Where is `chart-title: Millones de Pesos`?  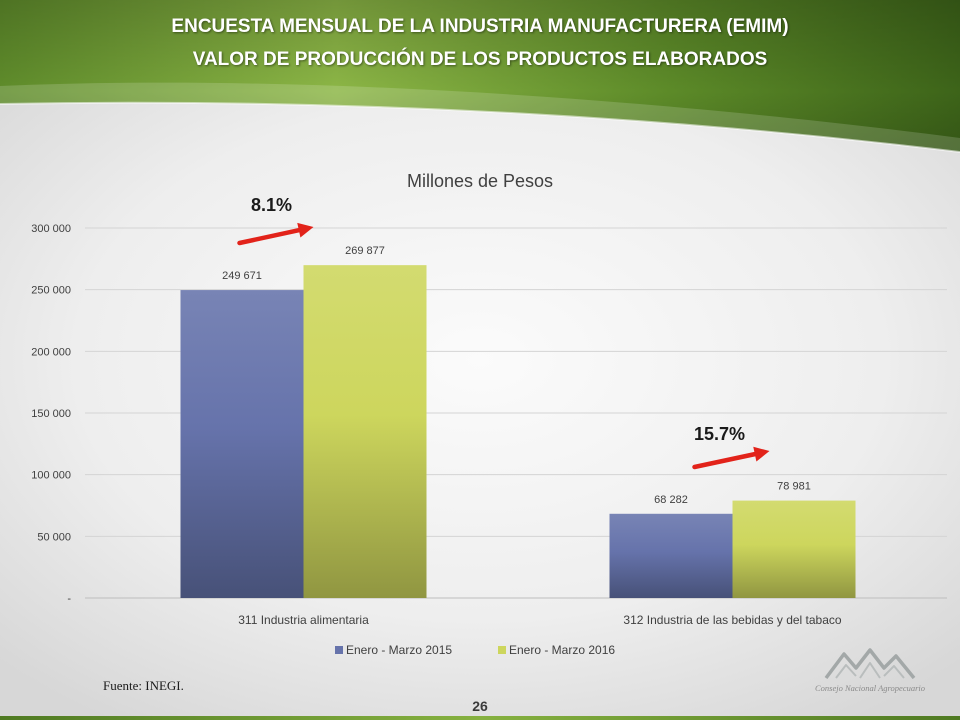 chart-title: Millones de Pesos is located at coordinates (480, 181).